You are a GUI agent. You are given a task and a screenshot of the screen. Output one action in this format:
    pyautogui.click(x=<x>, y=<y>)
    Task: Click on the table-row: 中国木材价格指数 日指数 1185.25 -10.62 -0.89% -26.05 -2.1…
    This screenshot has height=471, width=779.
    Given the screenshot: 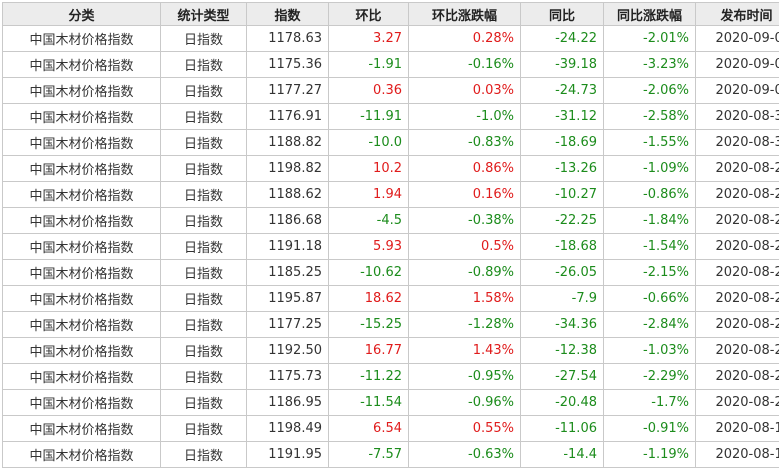 What is the action you would take?
    pyautogui.click(x=390, y=272)
    